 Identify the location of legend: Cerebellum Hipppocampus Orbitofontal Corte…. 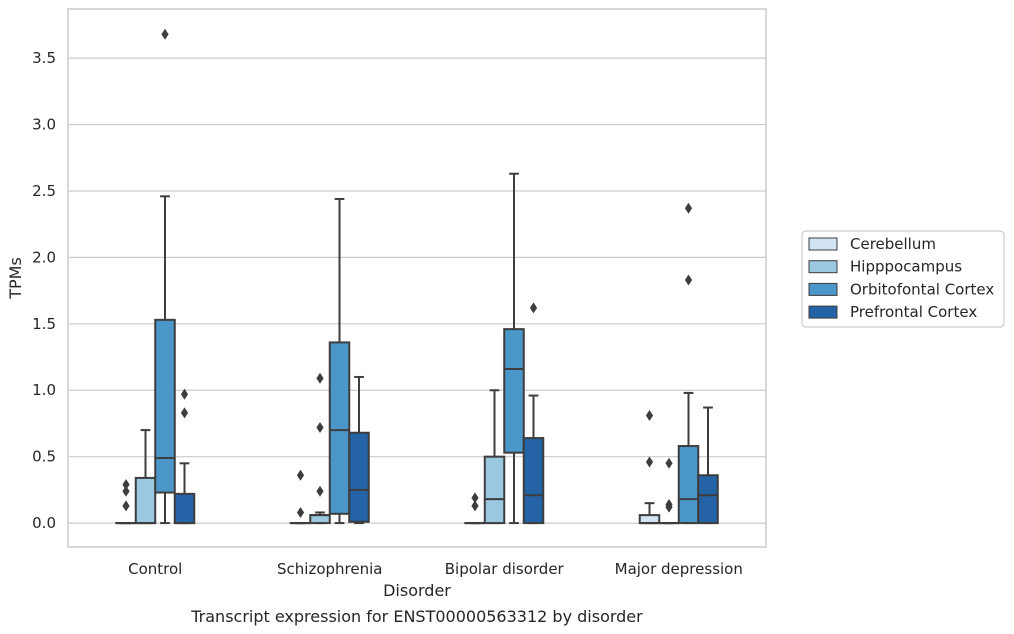
(903, 279).